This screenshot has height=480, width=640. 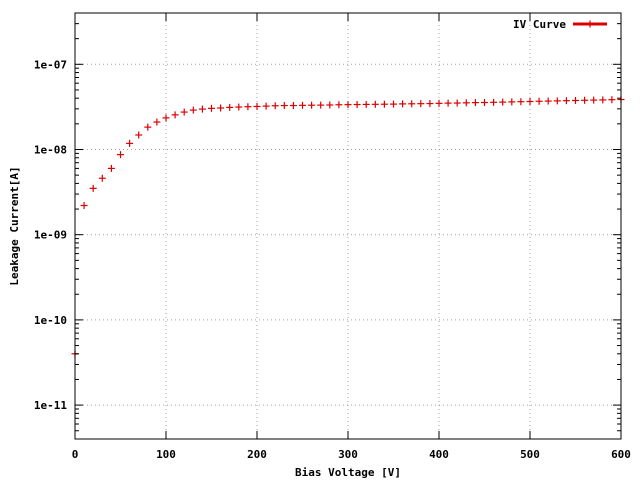 What do you see at coordinates (50, 320) in the screenshot?
I see `y-tick-label: 1e-10` at bounding box center [50, 320].